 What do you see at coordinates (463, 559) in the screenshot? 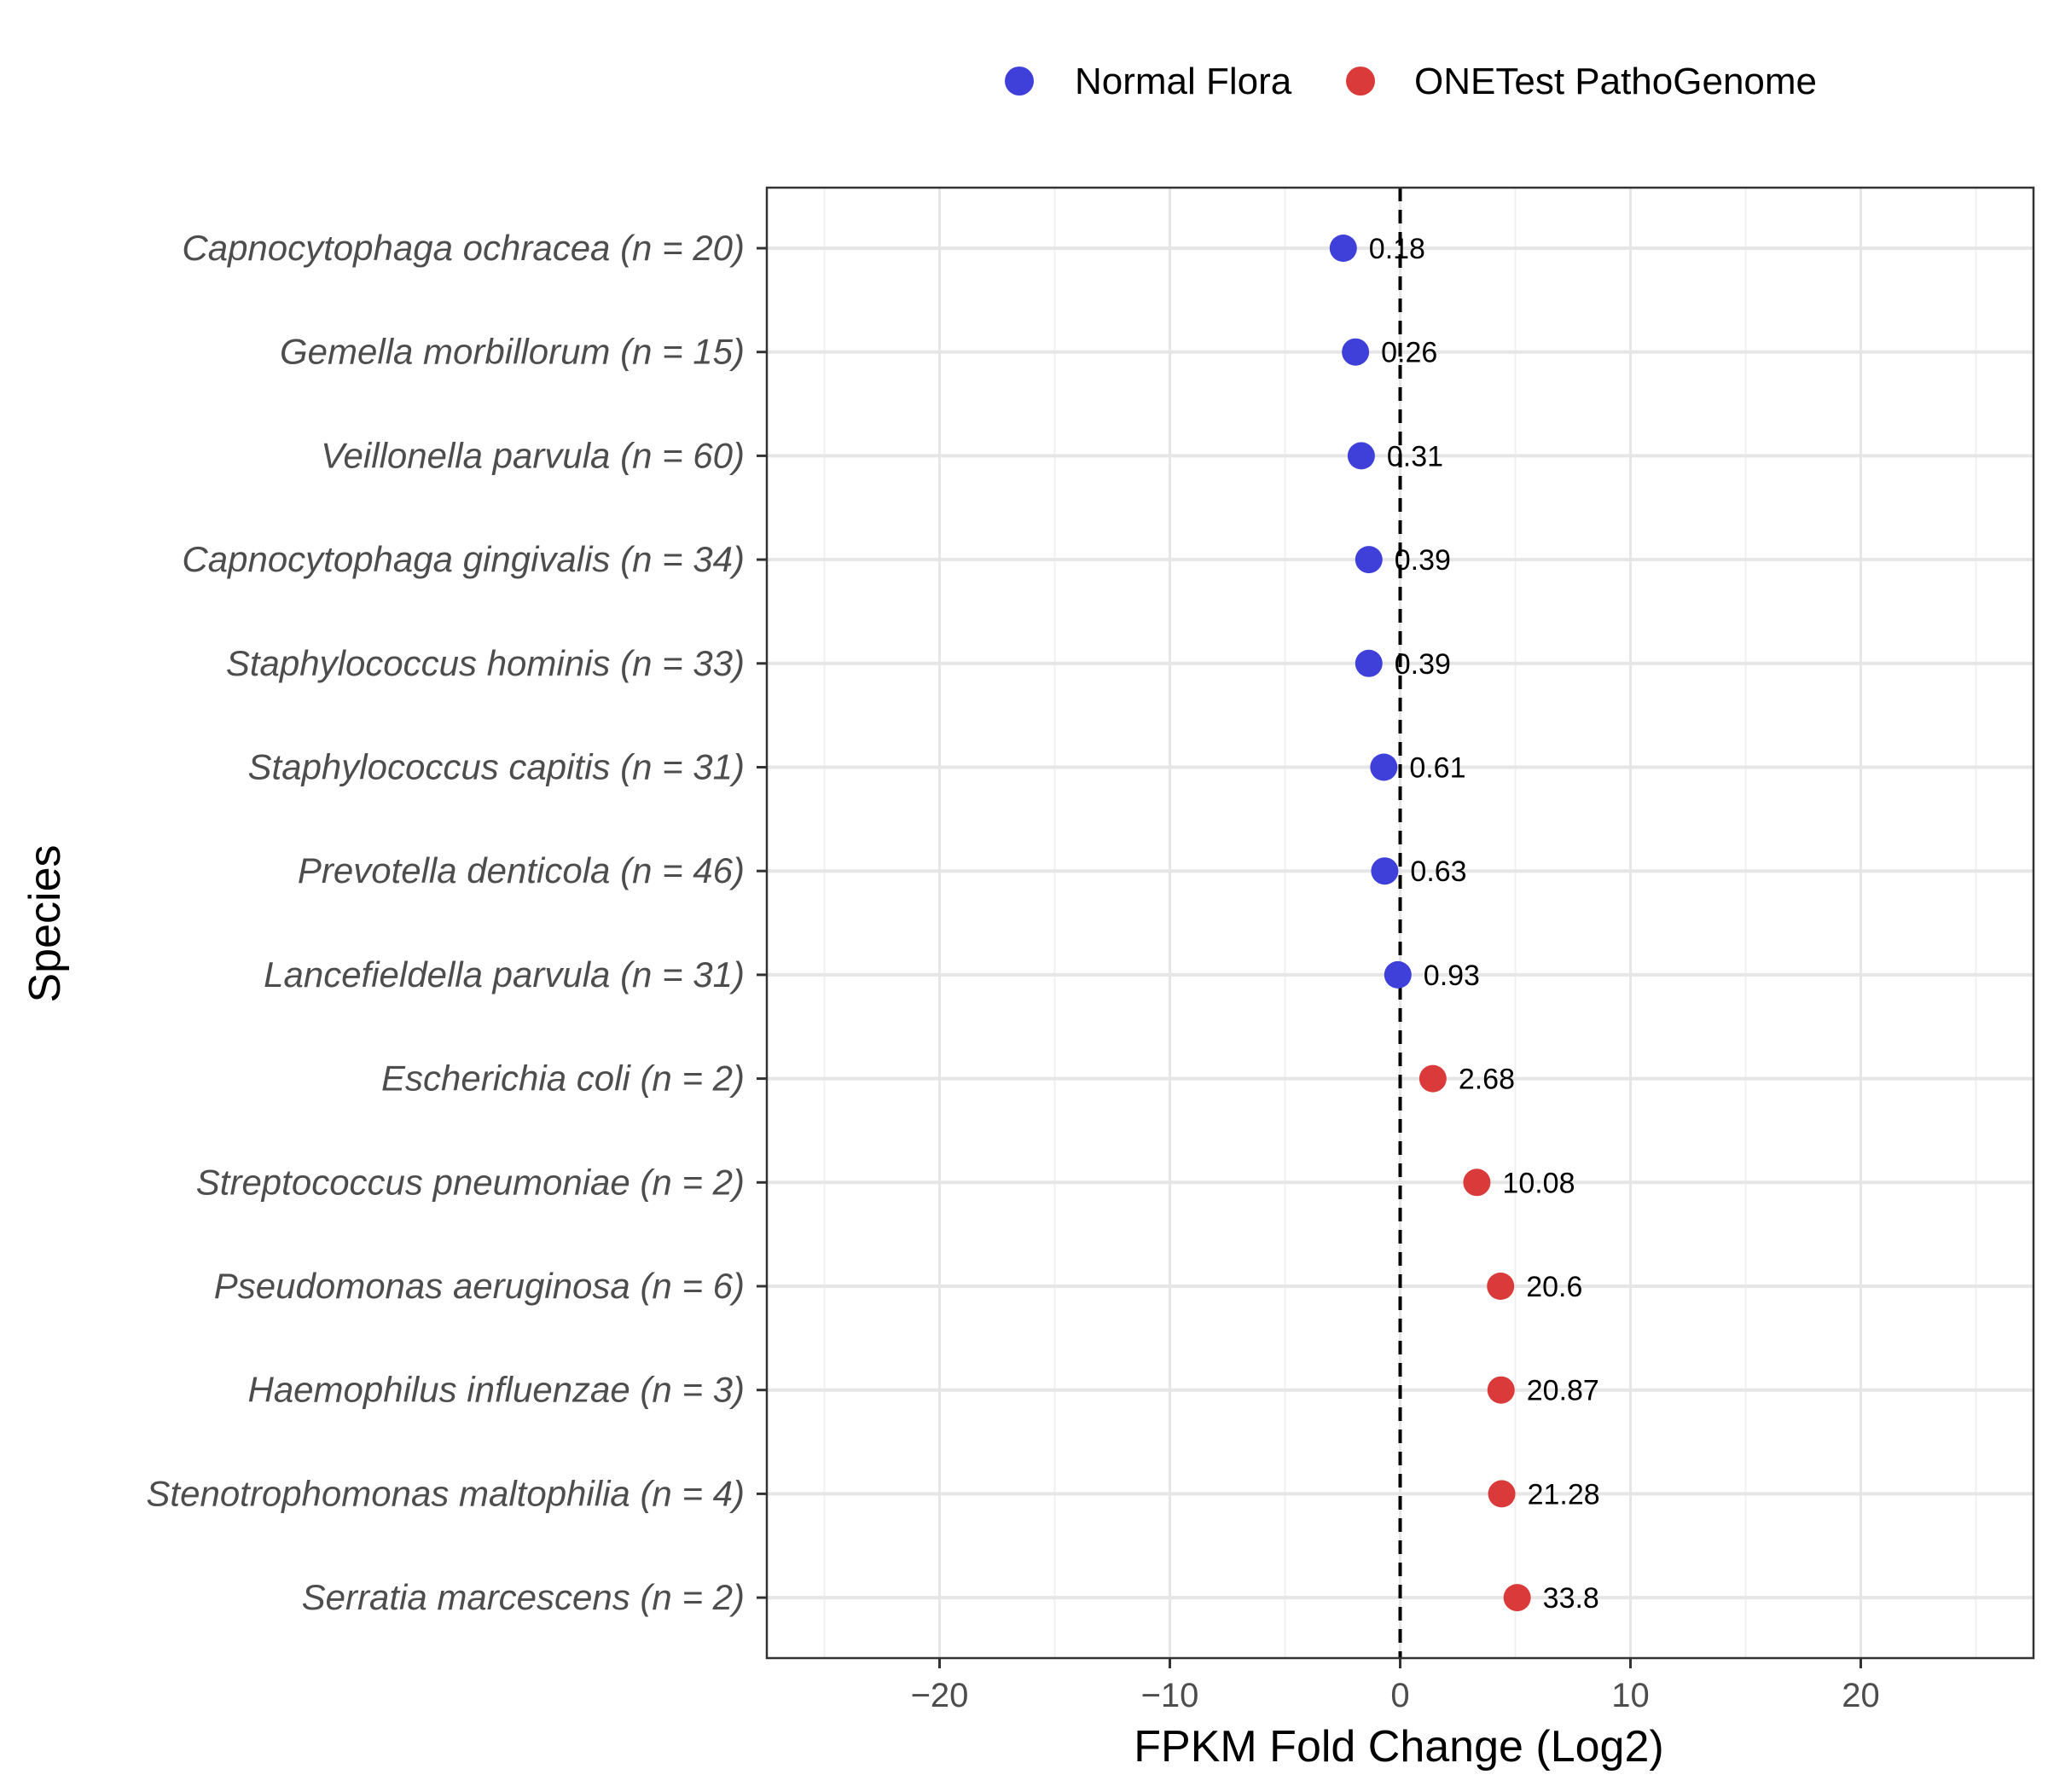
I see `y-tick-label: Capnocytophaga gingivalis (n = 34)` at bounding box center [463, 559].